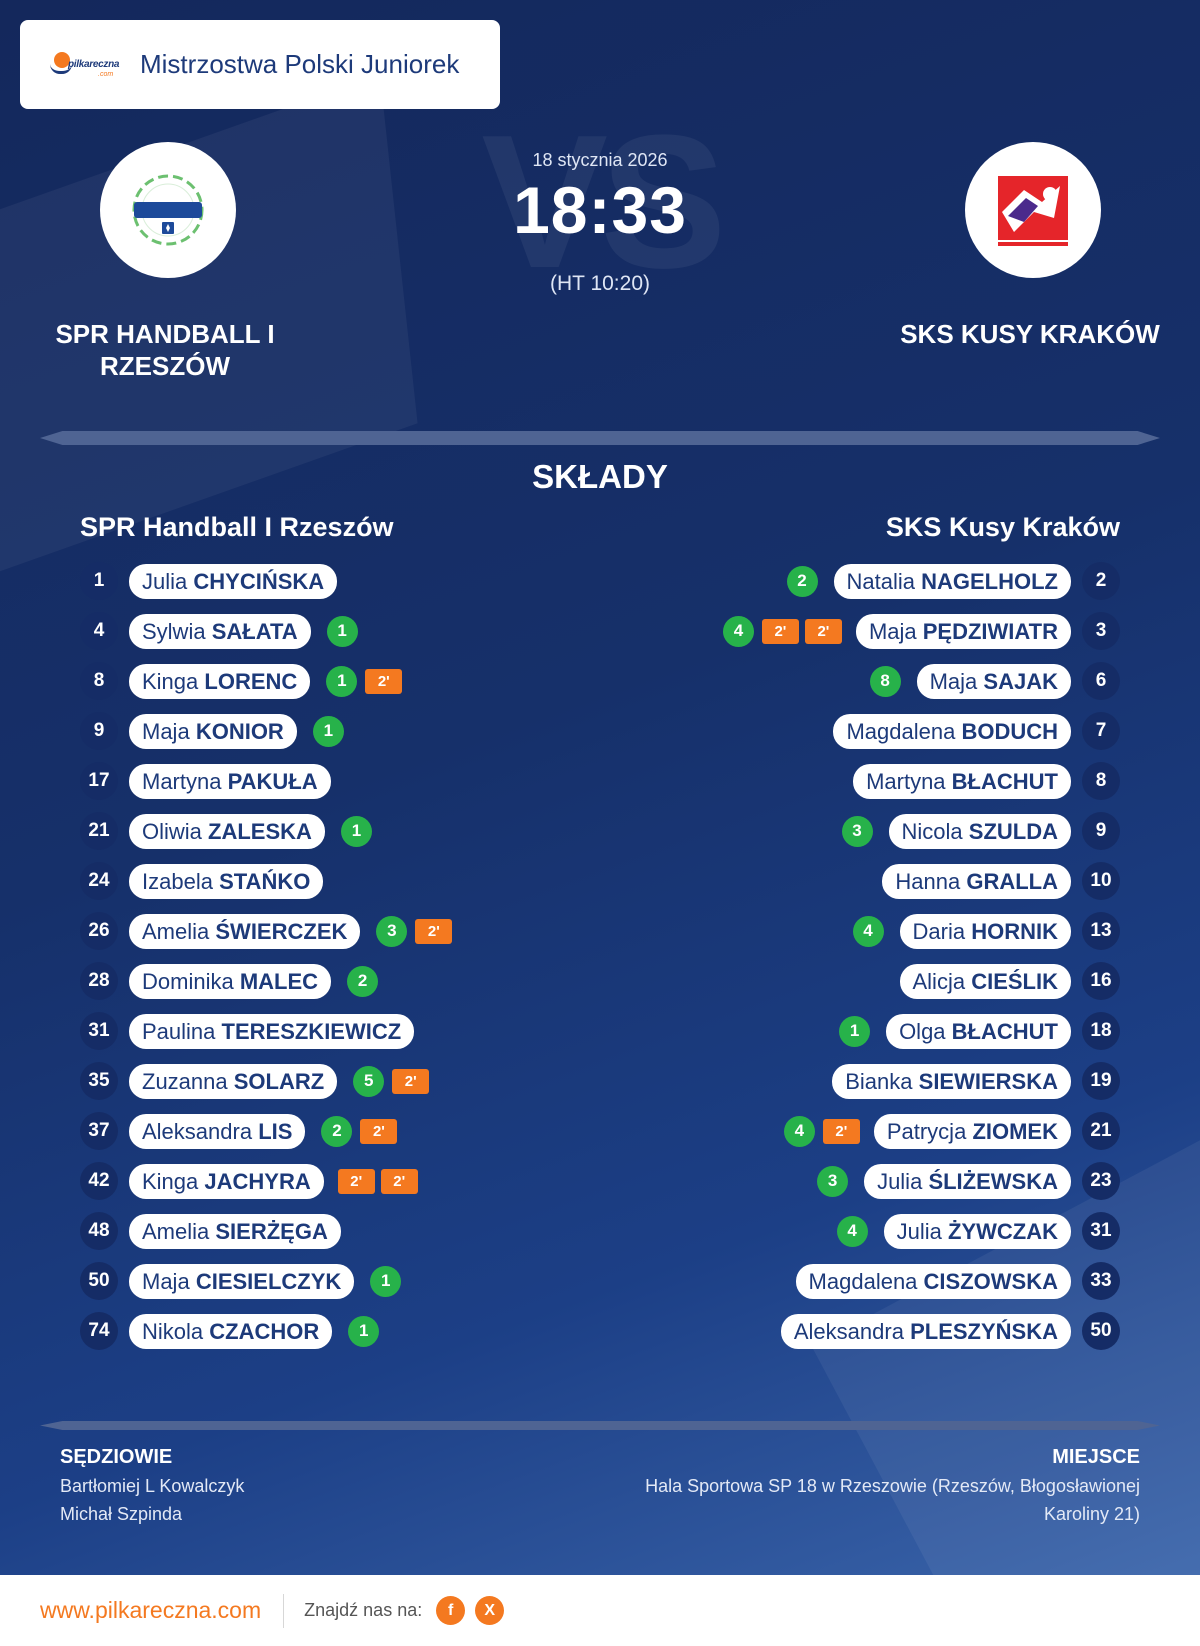 The width and height of the screenshot is (1200, 1646). Describe the element at coordinates (86, 65) in the screenshot. I see `pilkareczna-logo-icon: pilkareczna .com` at that location.